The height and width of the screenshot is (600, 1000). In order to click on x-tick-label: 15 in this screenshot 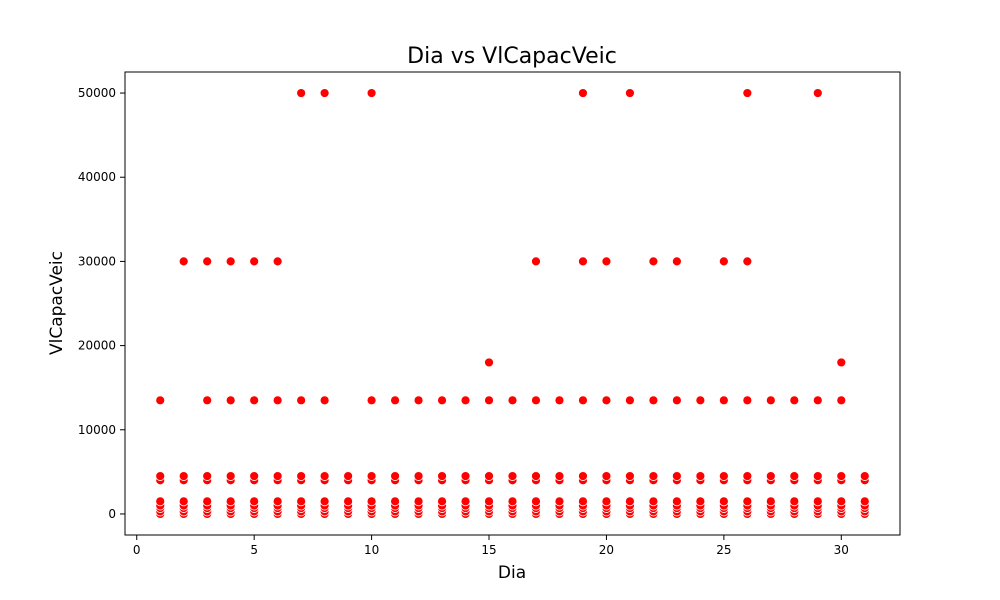, I will do `click(488, 550)`.